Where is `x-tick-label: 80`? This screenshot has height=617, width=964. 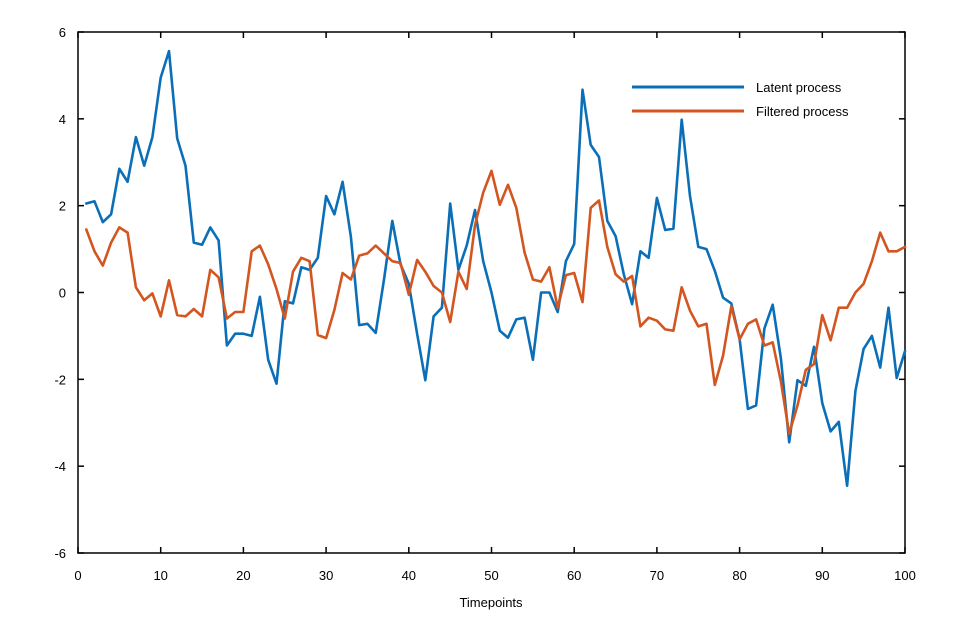 x-tick-label: 80 is located at coordinates (739, 575).